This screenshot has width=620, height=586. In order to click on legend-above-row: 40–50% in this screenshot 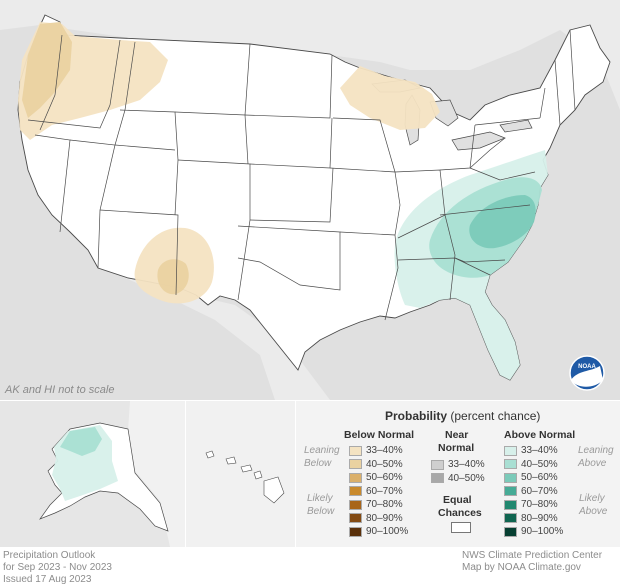, I will do `click(531, 464)`.